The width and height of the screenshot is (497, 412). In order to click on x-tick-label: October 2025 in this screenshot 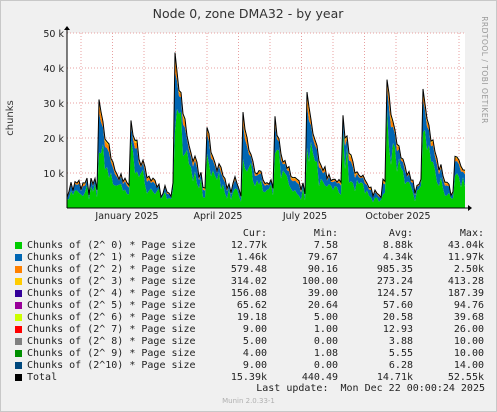, I will do `click(397, 216)`.